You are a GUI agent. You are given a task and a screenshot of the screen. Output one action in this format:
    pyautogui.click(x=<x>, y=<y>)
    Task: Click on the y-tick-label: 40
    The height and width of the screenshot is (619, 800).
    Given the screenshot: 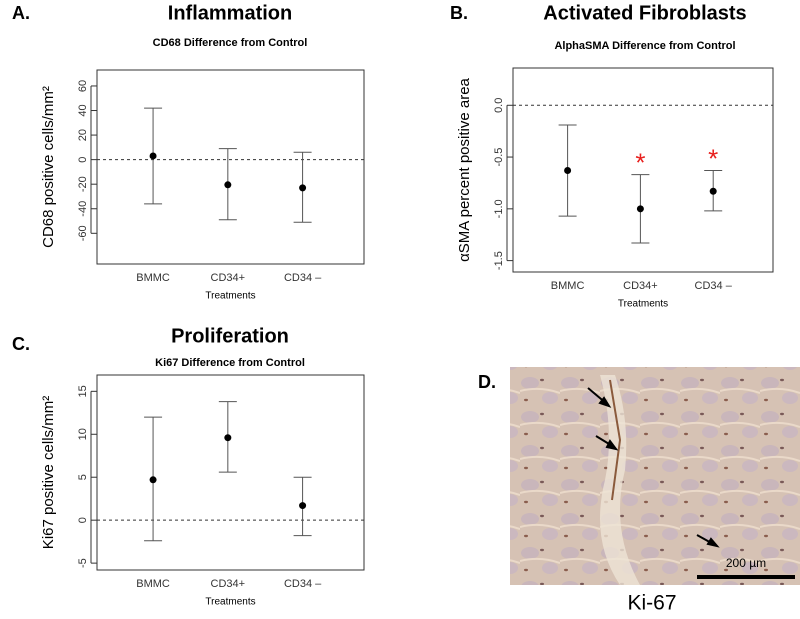 What is the action you would take?
    pyautogui.click(x=83, y=110)
    